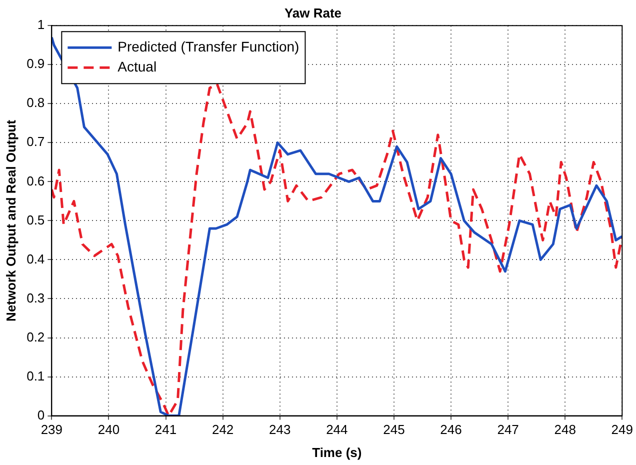 This screenshot has width=636, height=465. I want to click on y-axis-title: Network Output and Real Output, so click(10, 220).